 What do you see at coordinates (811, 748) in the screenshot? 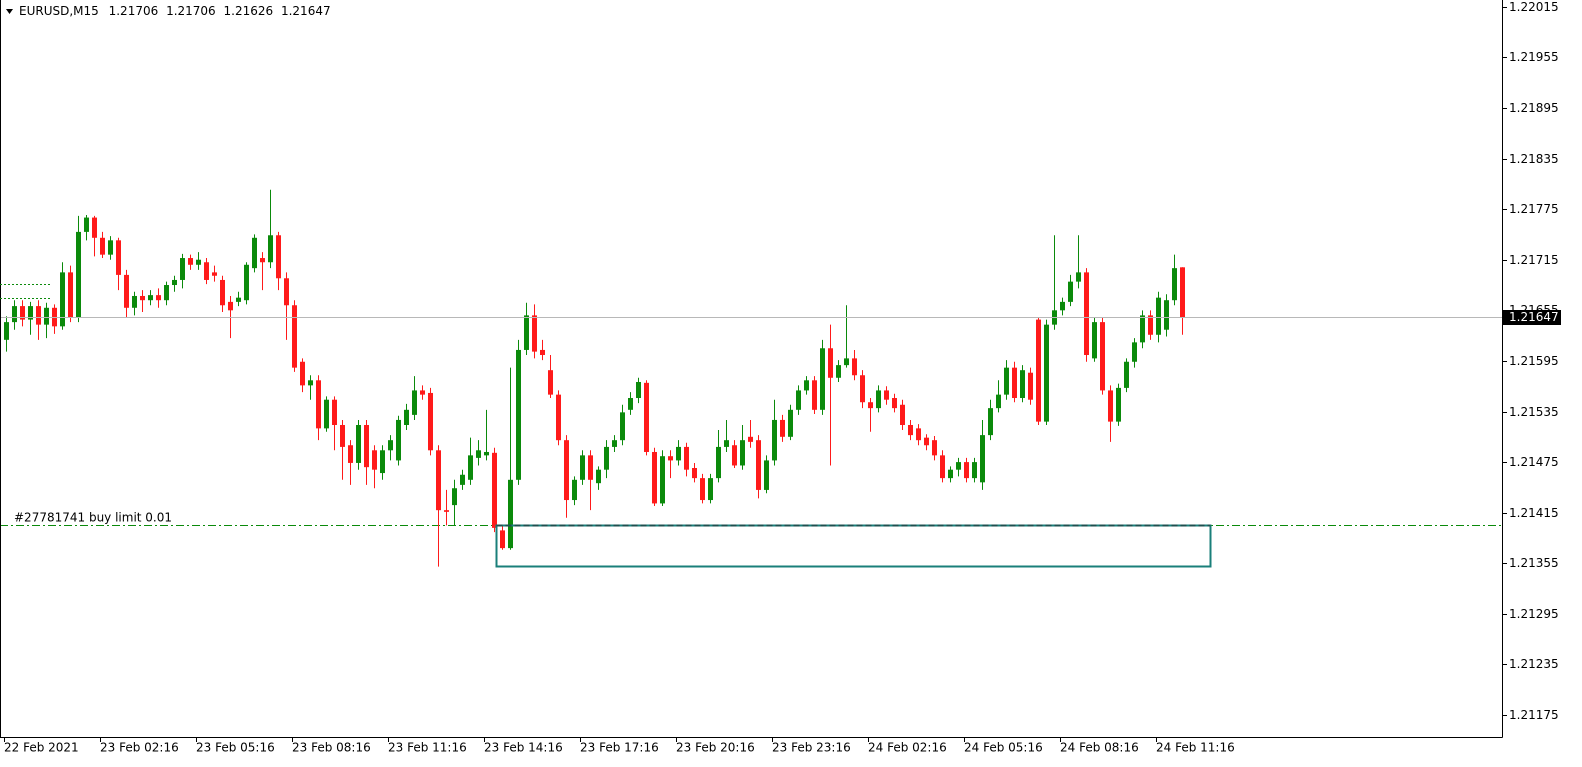
I see `x-tick-label: 23 Feb 23:16` at bounding box center [811, 748].